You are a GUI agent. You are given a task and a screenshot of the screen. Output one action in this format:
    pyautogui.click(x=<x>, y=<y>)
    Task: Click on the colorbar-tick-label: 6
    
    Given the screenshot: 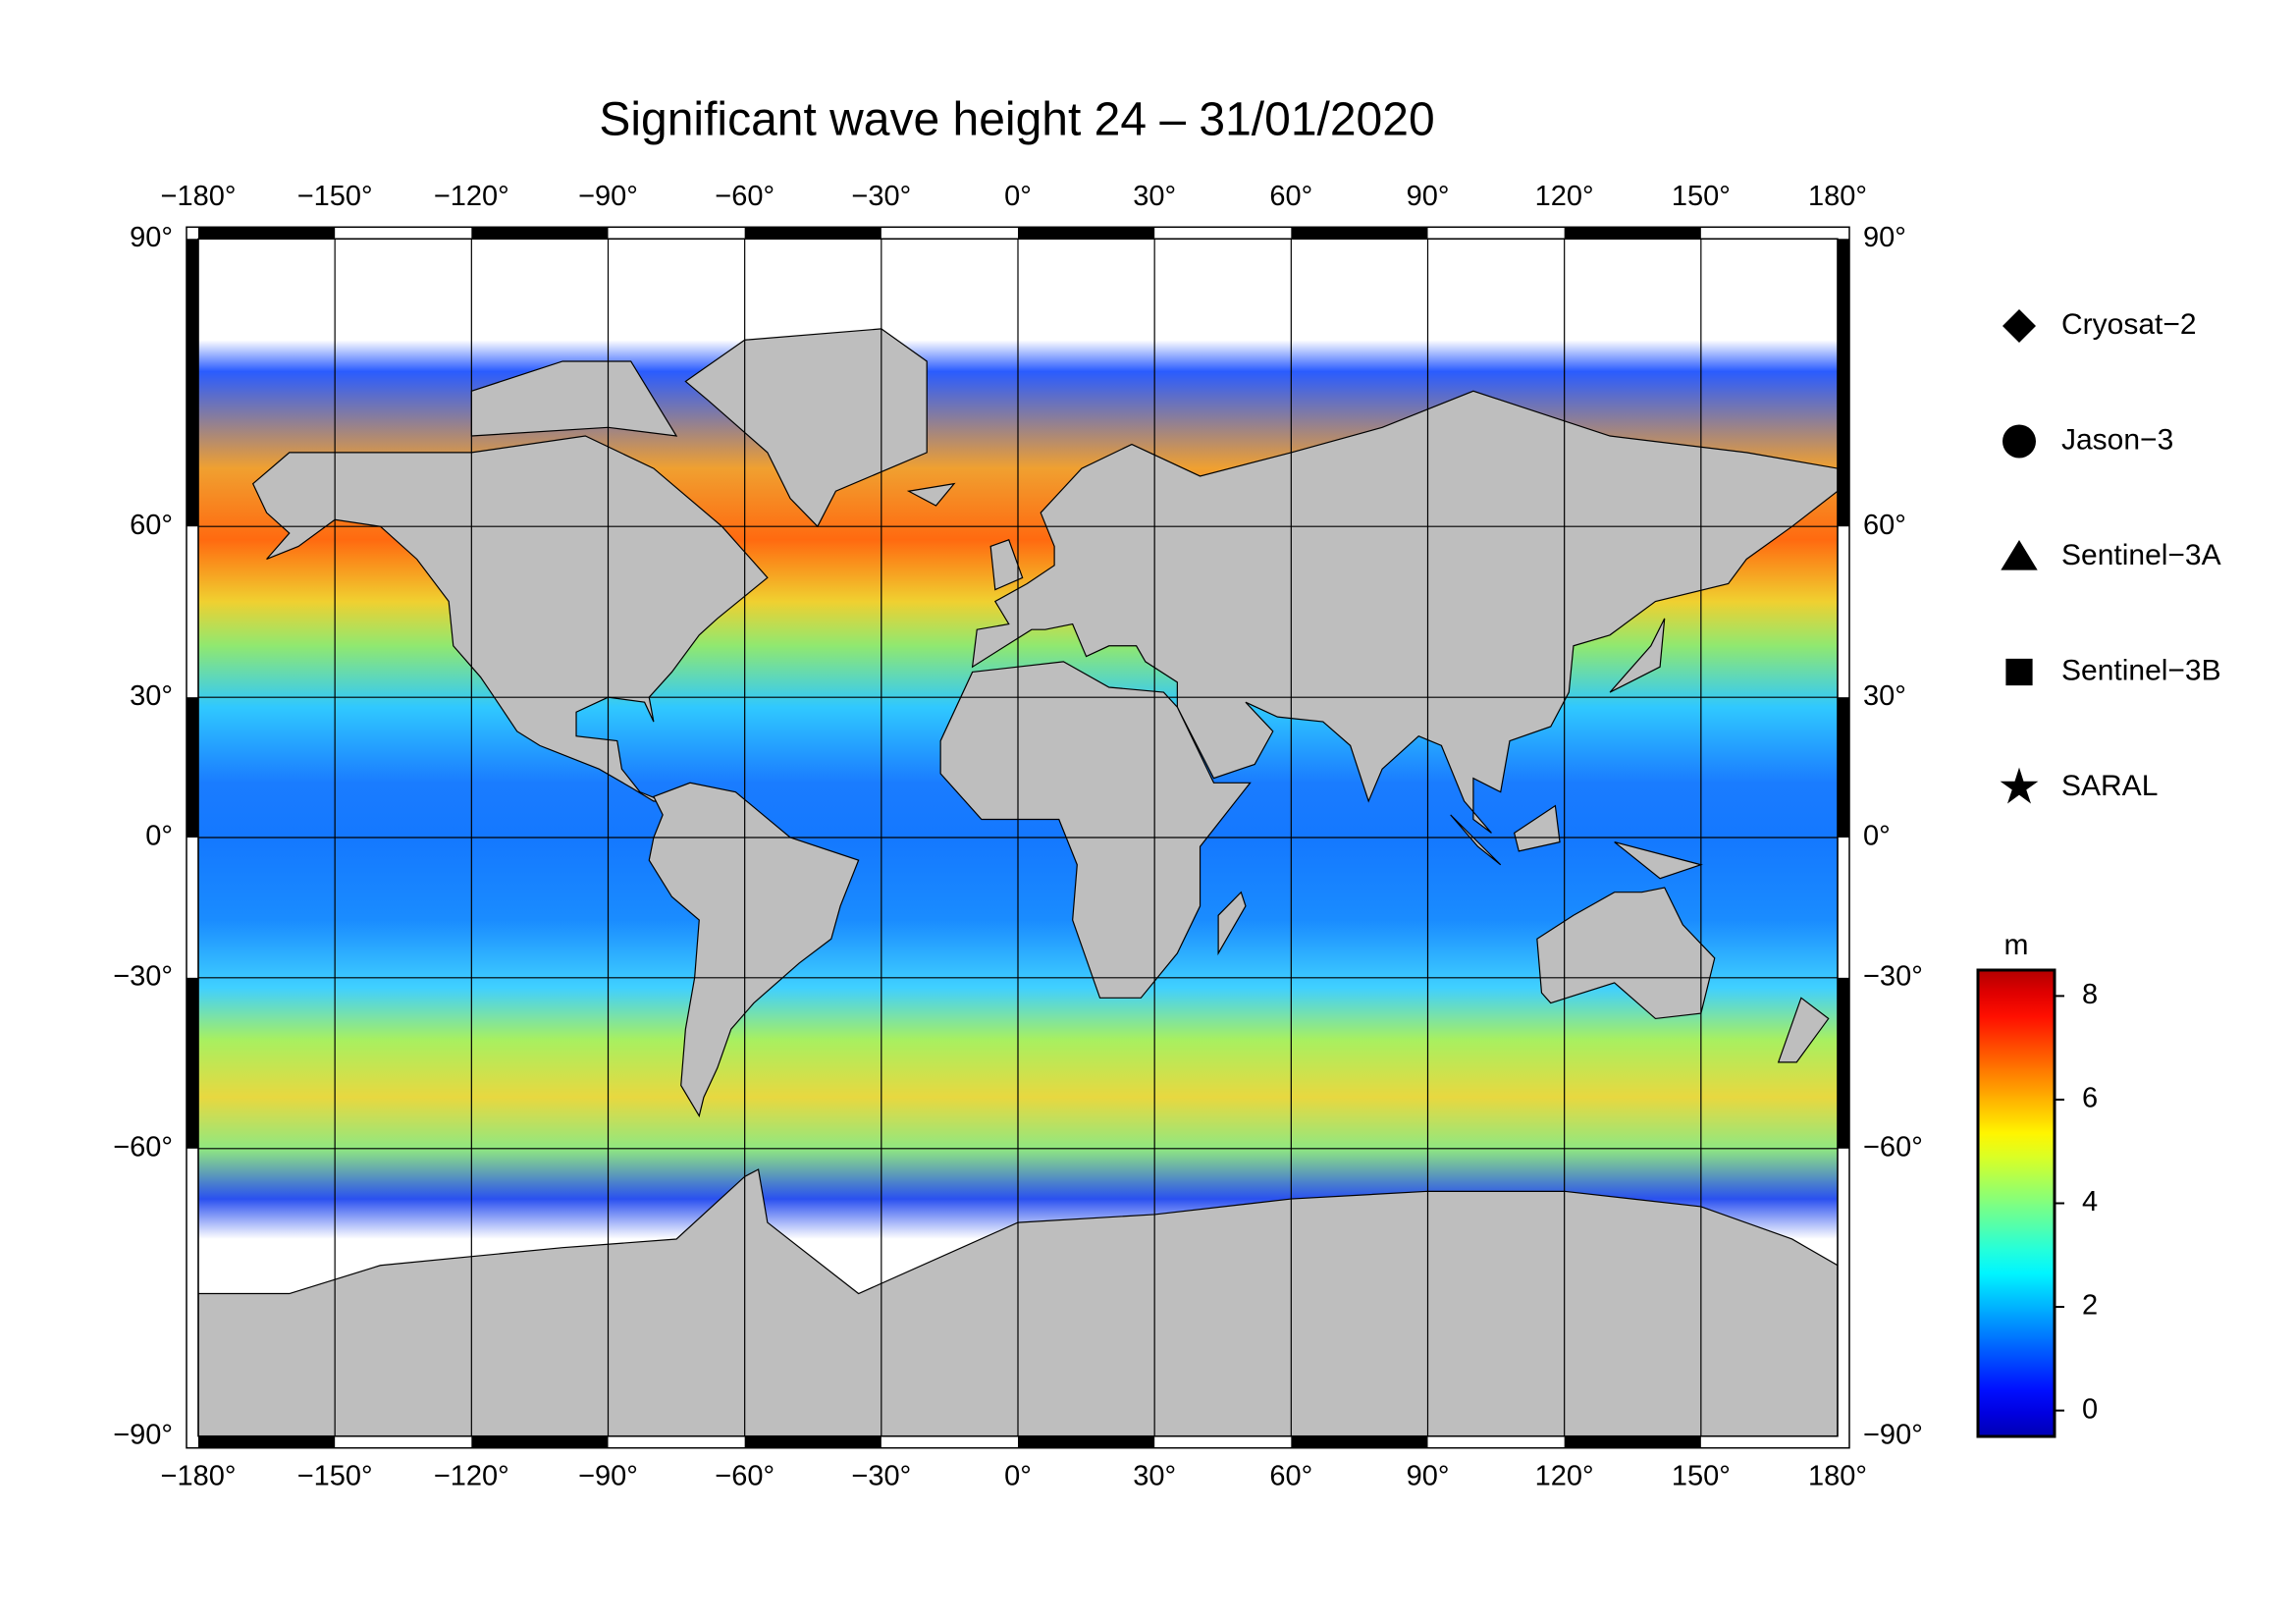 What is the action you would take?
    pyautogui.click(x=2090, y=1098)
    